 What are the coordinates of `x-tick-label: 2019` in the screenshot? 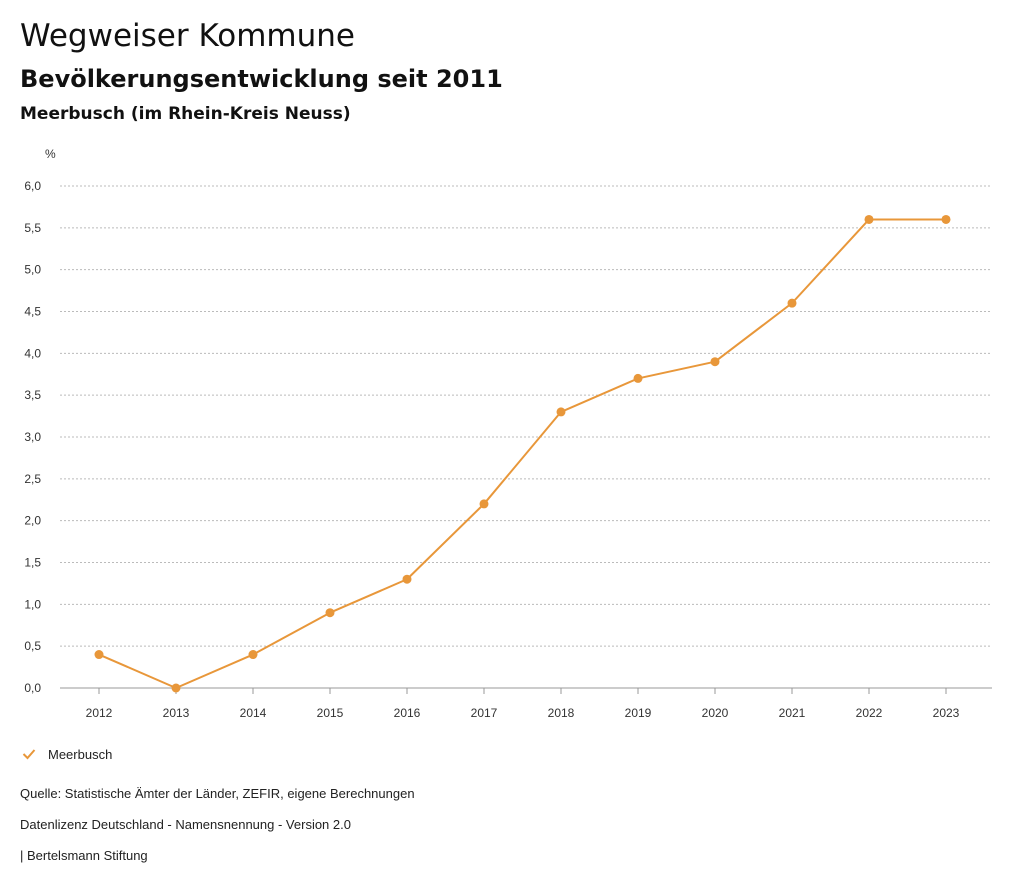 It's located at (638, 713).